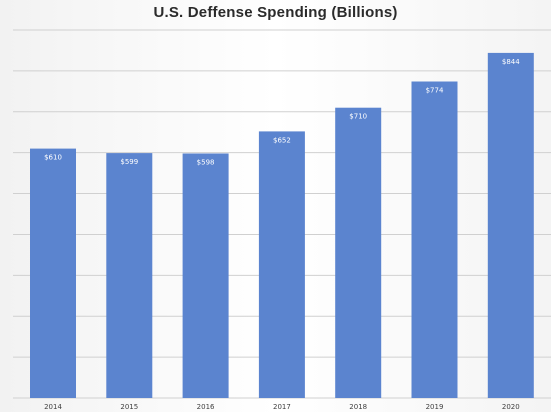 This screenshot has width=551, height=412. Describe the element at coordinates (129, 162) in the screenshot. I see `data-label-2015: $599` at that location.